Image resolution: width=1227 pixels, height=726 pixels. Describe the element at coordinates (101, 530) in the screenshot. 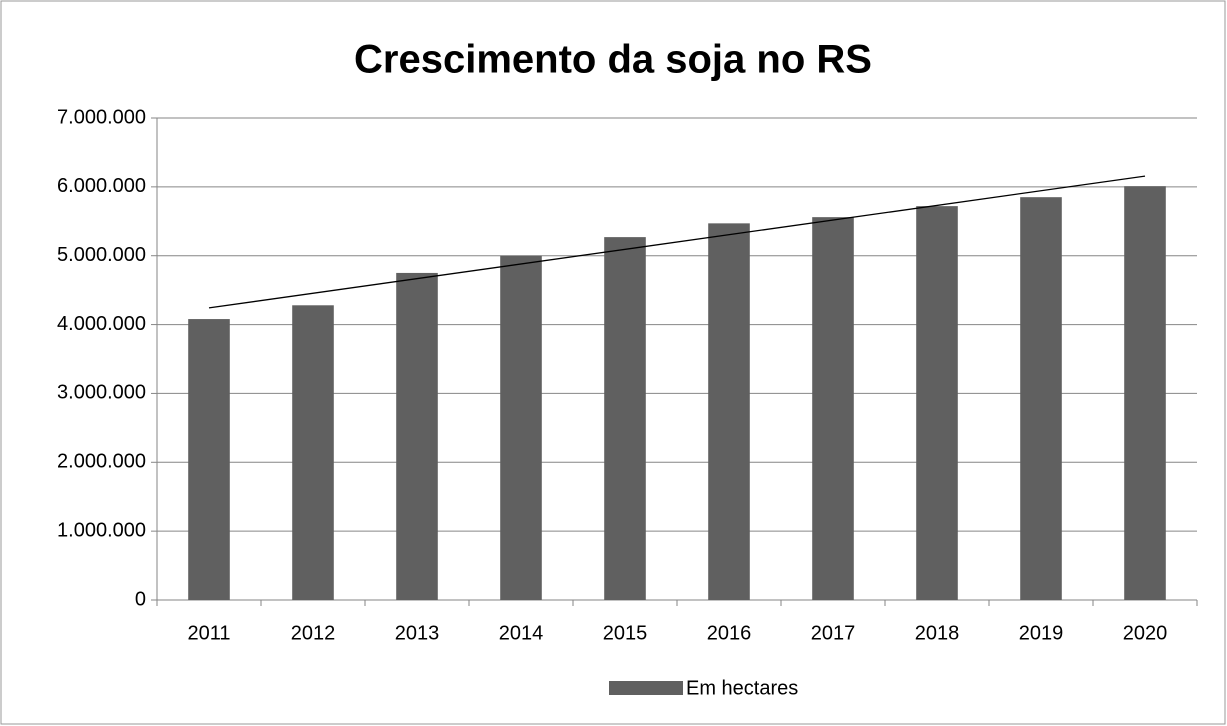

I see `y-tick-label: 1.000.000` at that location.